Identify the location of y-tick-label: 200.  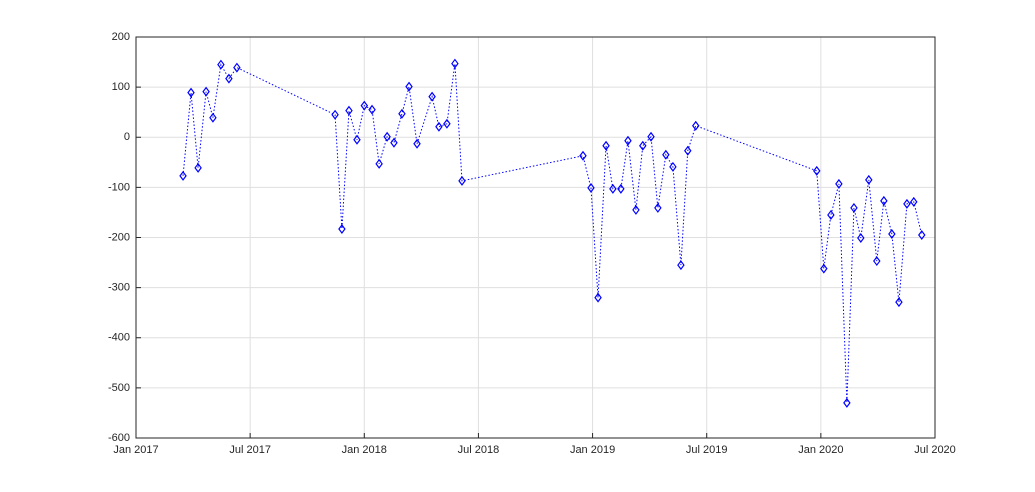
(121, 37).